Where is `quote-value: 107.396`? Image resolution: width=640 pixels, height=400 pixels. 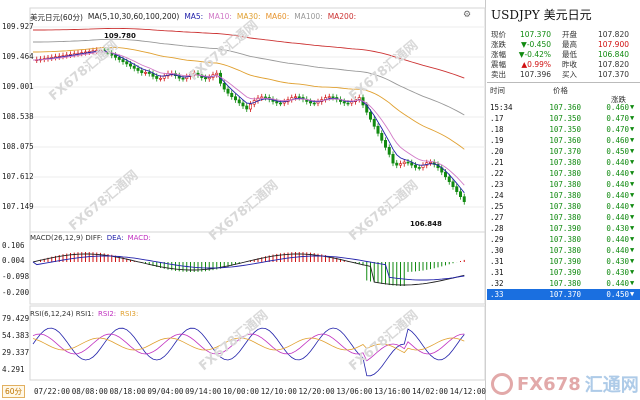
quote-value: 107.396 is located at coordinates (535, 74).